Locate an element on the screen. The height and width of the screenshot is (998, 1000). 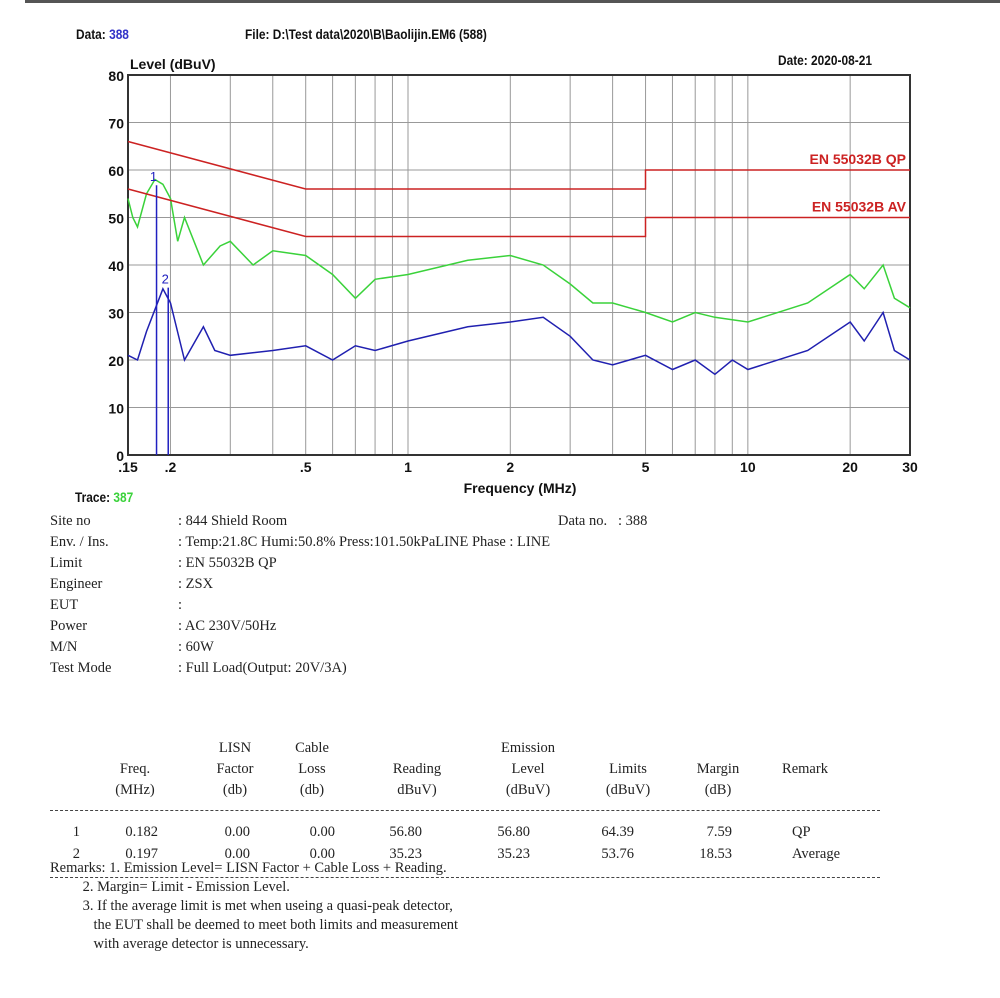
x-tick-label: 1 is located at coordinates (408, 467).